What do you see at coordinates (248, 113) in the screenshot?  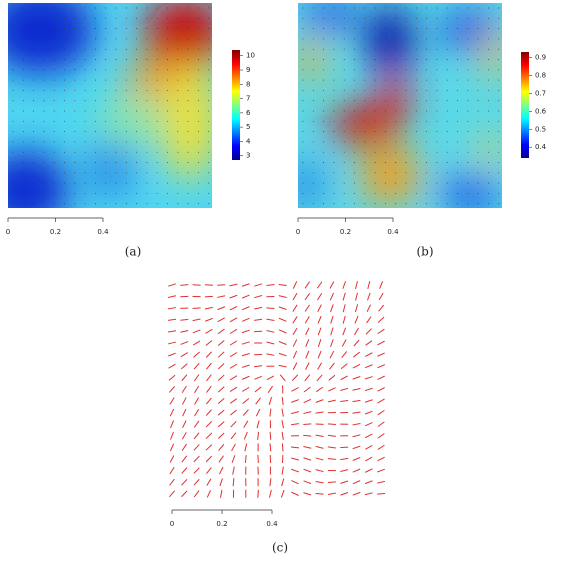 I see `colorbar-label: 6` at bounding box center [248, 113].